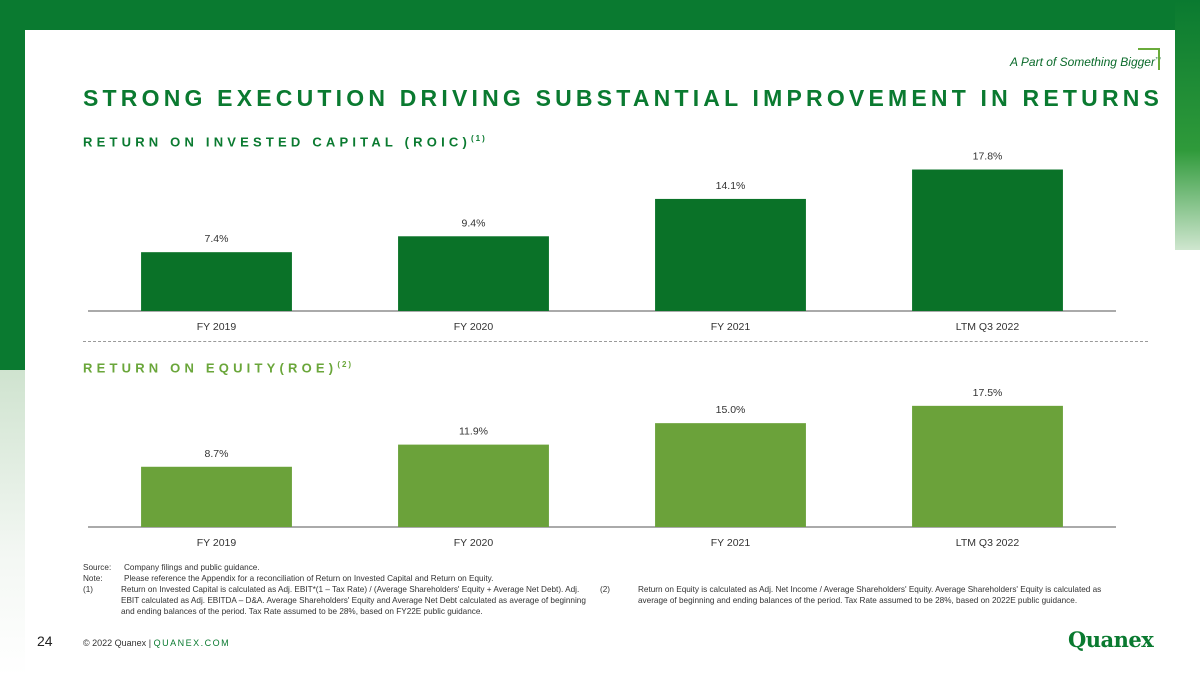 This screenshot has height=675, width=1200. Describe the element at coordinates (473, 432) in the screenshot. I see `data-label: 11.9%` at that location.